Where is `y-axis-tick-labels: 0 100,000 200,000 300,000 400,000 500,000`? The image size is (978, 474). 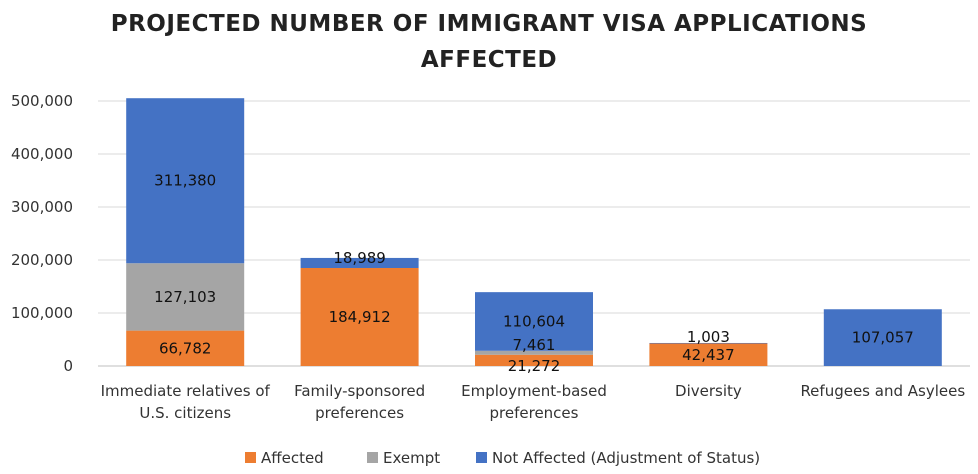
y-axis-tick-labels: 0 100,000 200,000 300,000 400,000 500,000 is located at coordinates (42, 233).